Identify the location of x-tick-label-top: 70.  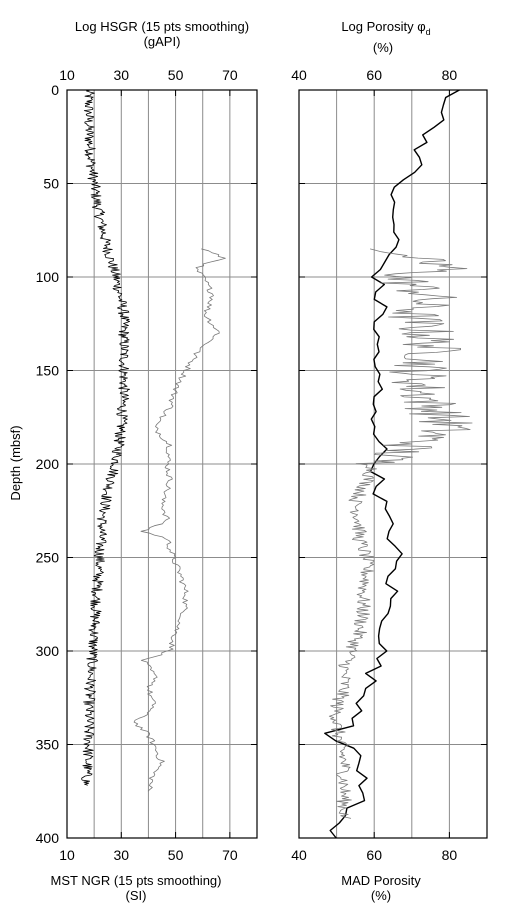
(230, 75).